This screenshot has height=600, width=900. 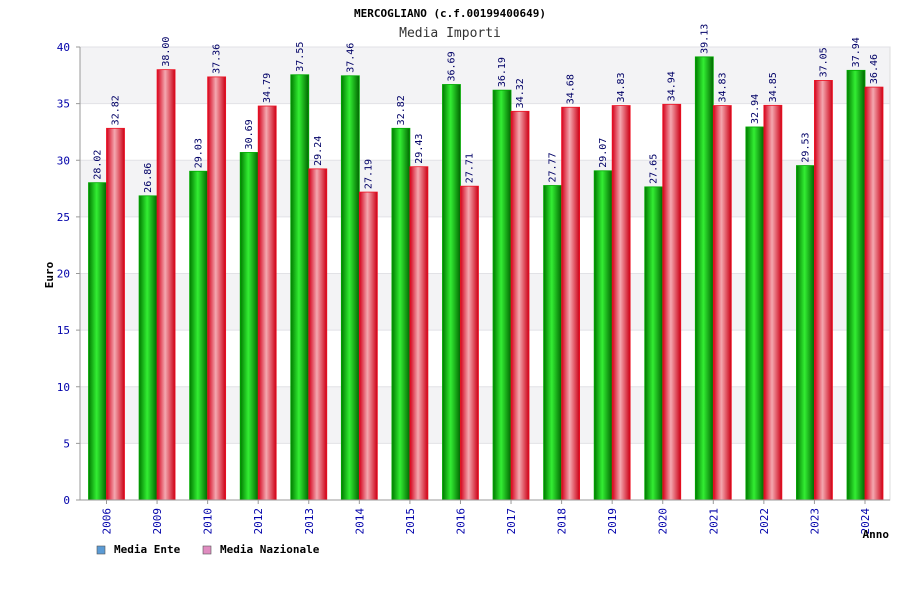 What do you see at coordinates (217, 288) in the screenshot?
I see `bar-media-nazionale-2010` at bounding box center [217, 288].